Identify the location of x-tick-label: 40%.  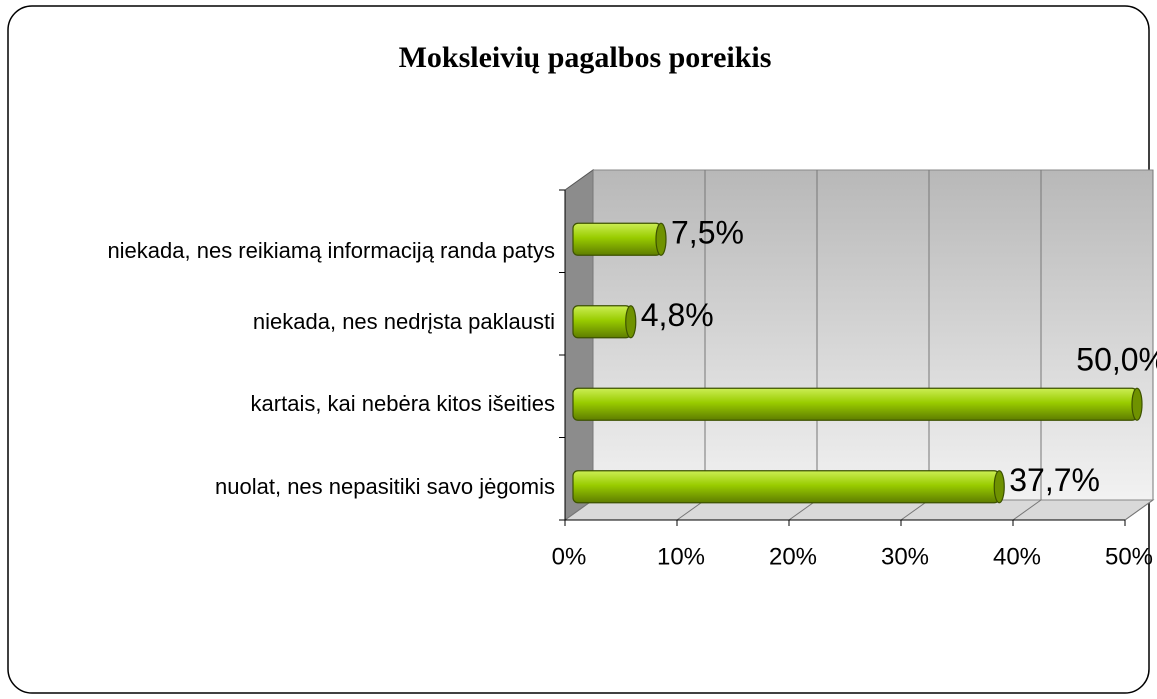
(1017, 556).